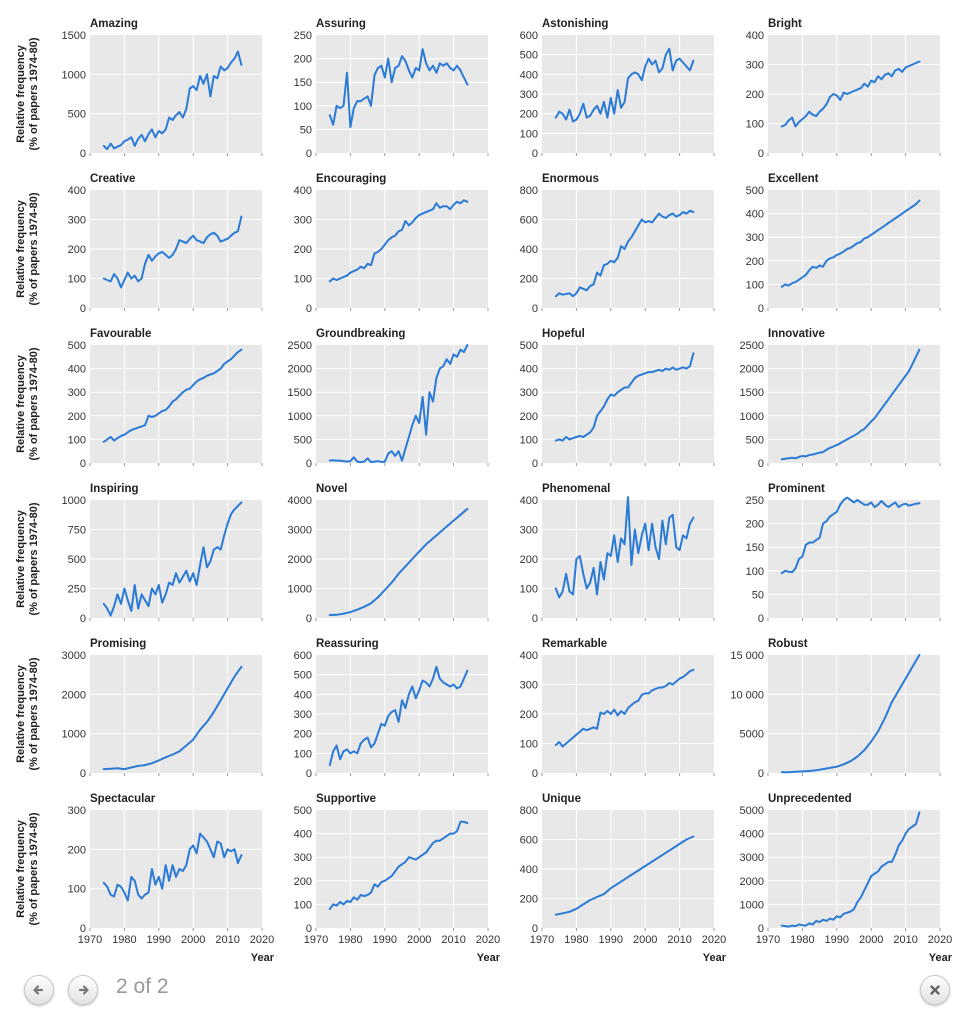 Image resolution: width=971 pixels, height=1024 pixels. I want to click on right-arrow-icon, so click(83, 990).